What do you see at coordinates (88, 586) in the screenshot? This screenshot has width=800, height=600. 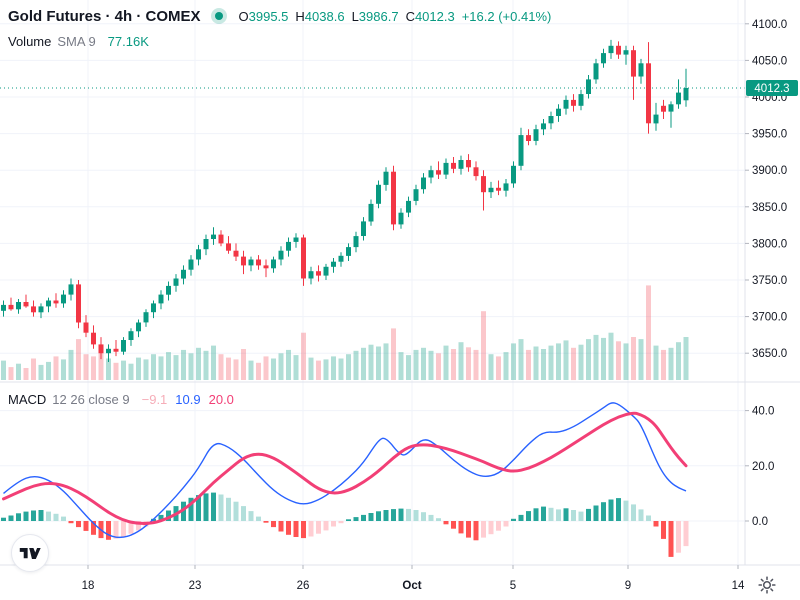 I see `svg-text: 18` at bounding box center [88, 586].